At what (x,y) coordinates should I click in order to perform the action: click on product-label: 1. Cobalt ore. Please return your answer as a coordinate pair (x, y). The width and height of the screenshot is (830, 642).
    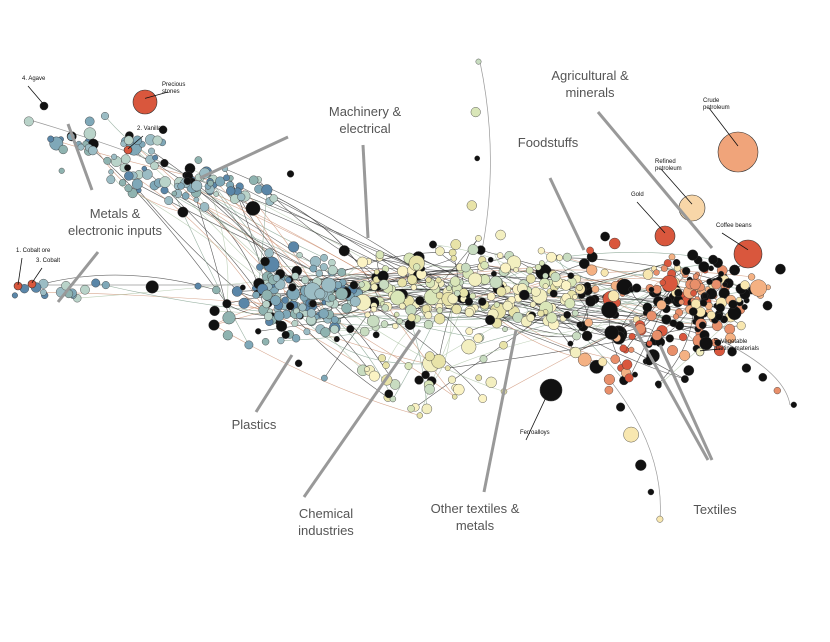
    Looking at the image, I should click on (33, 251).